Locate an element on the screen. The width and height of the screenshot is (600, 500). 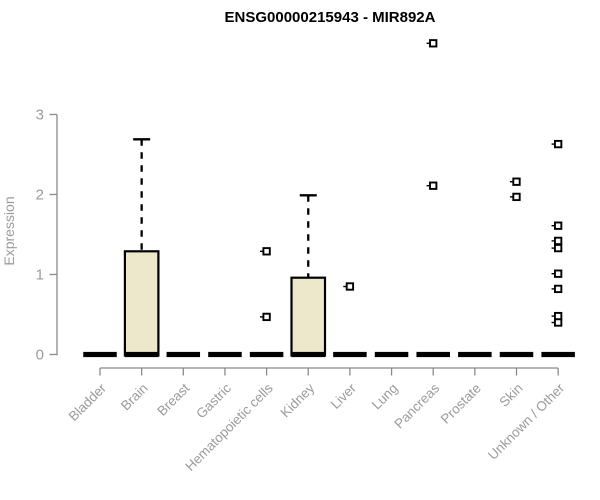
box-kidney is located at coordinates (308, 316).